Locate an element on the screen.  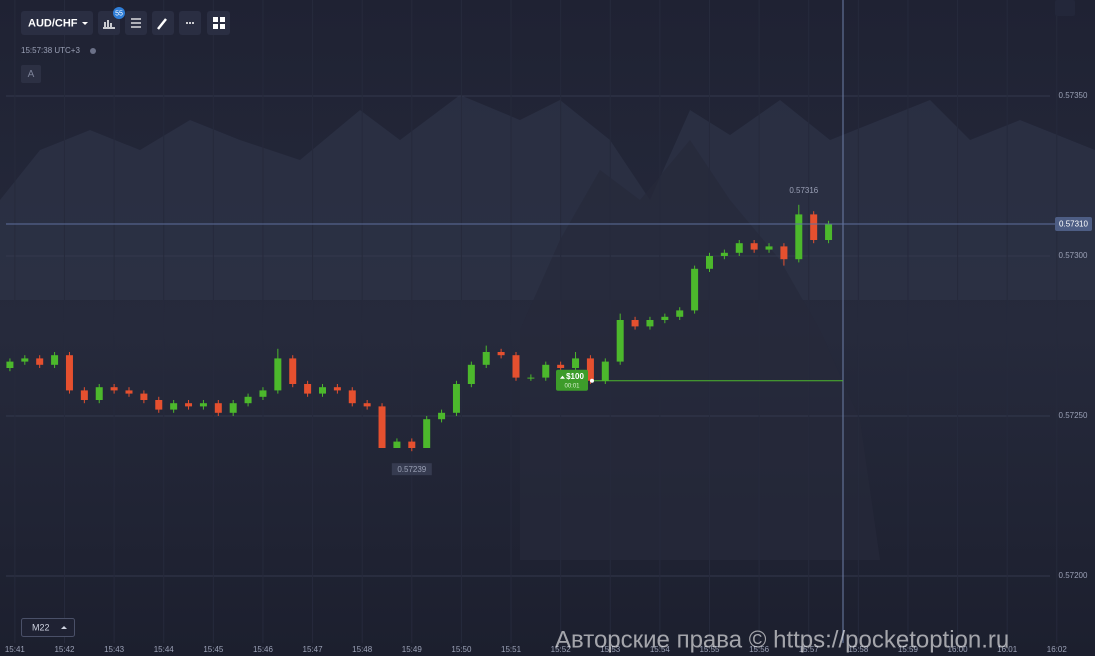
current-price-box is located at coordinates (1073, 224).